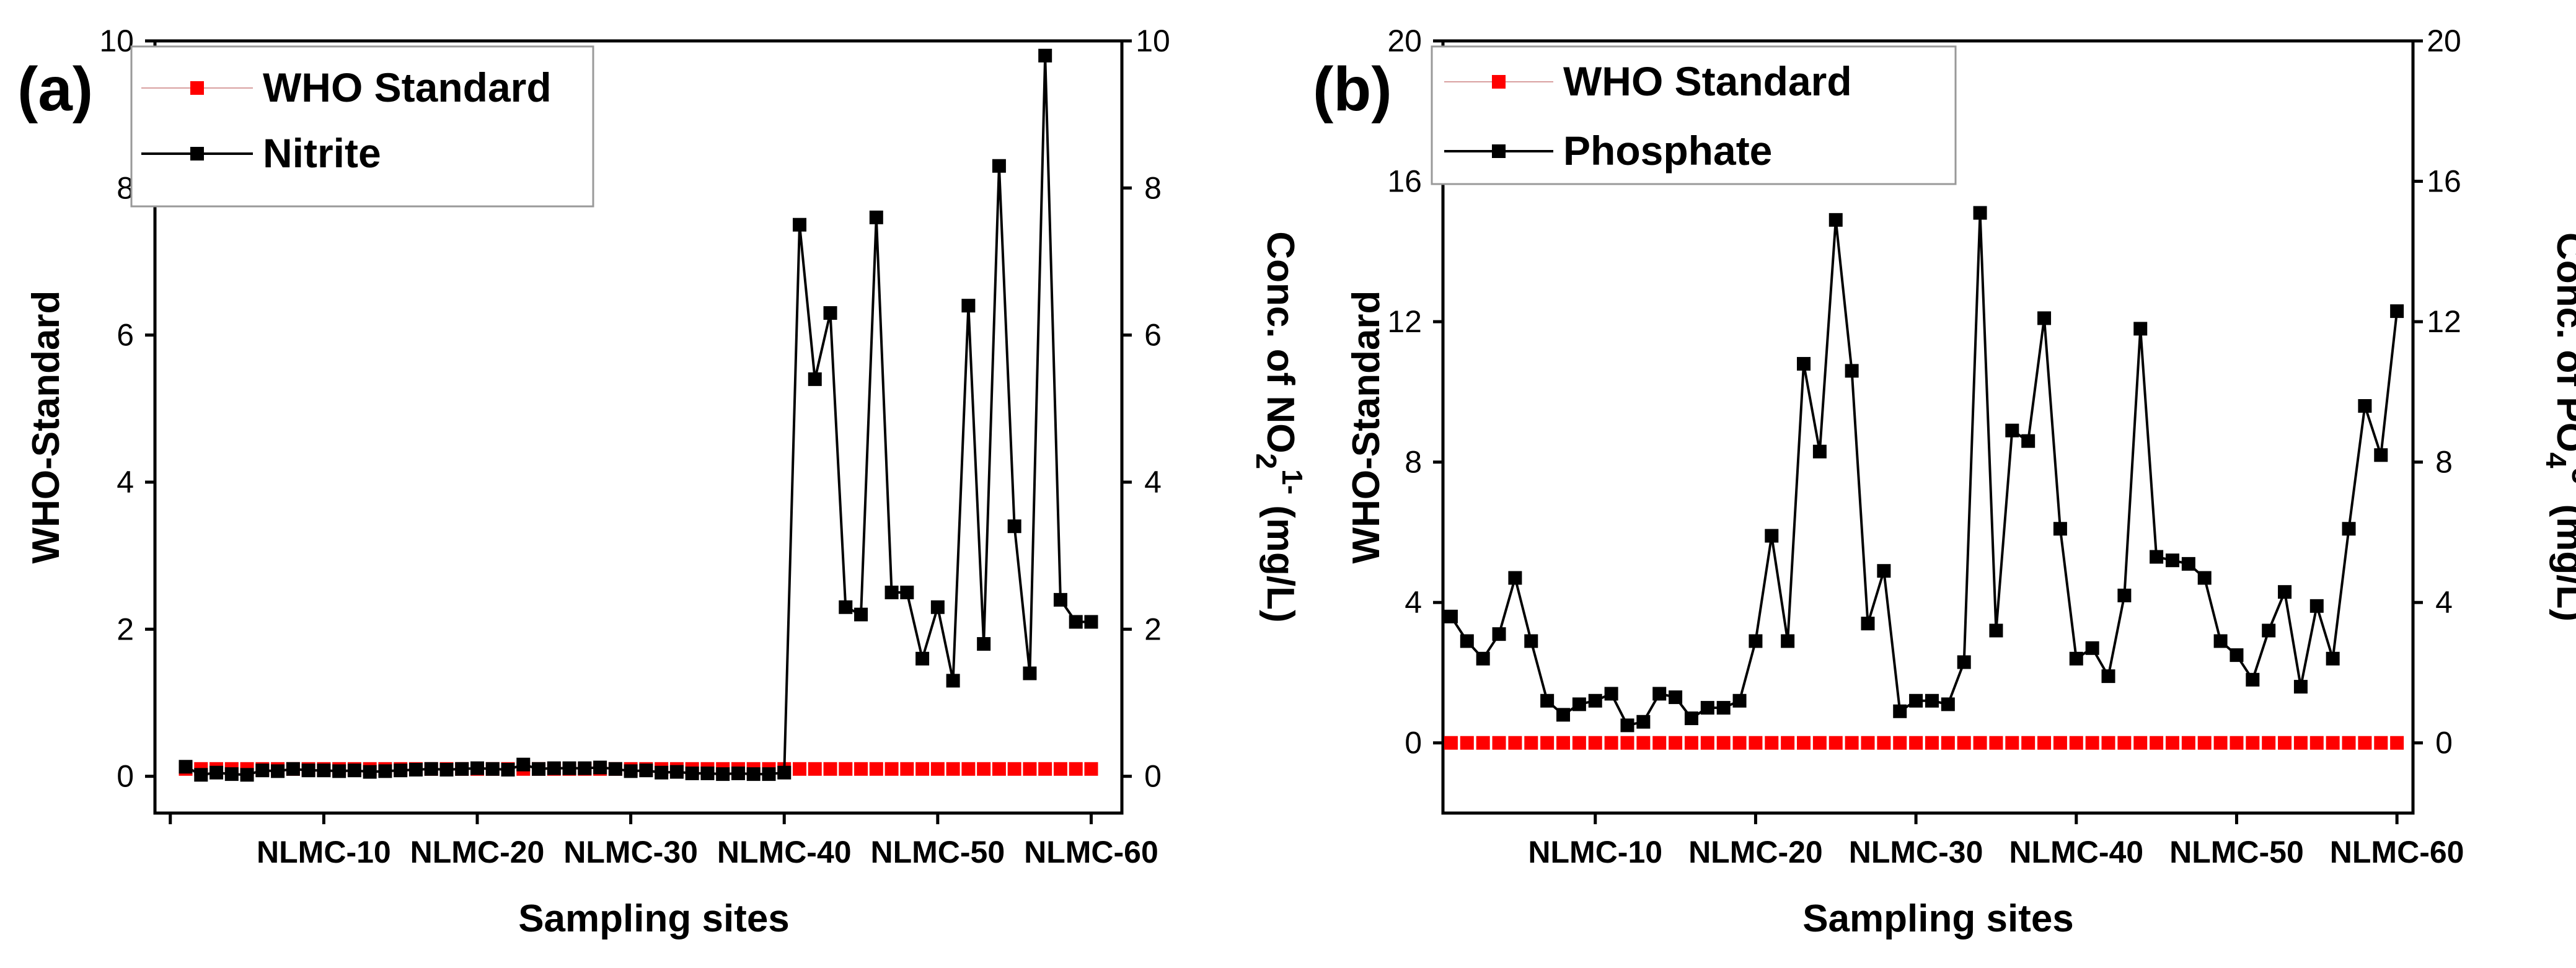  What do you see at coordinates (1153, 41) in the screenshot?
I see `y-tick-label-right: 10` at bounding box center [1153, 41].